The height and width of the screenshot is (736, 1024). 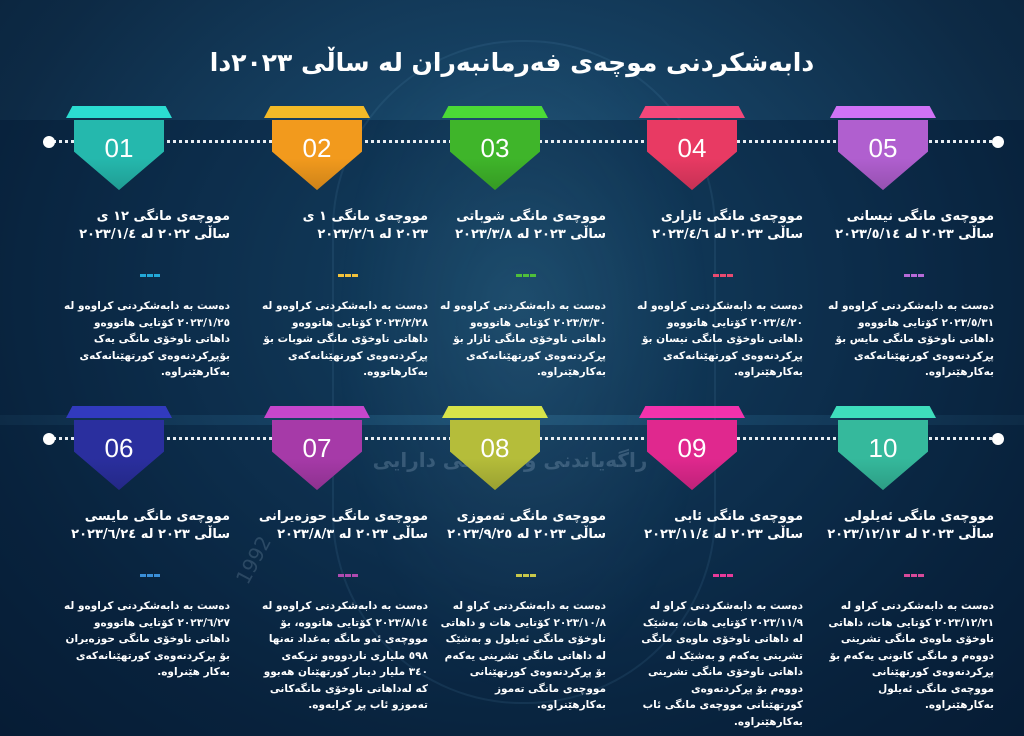 I want to click on card-subtitle: ساڵی ٢٠٢٣ لە ٢٠٢٣/١٢/١٣, so click(x=910, y=534).